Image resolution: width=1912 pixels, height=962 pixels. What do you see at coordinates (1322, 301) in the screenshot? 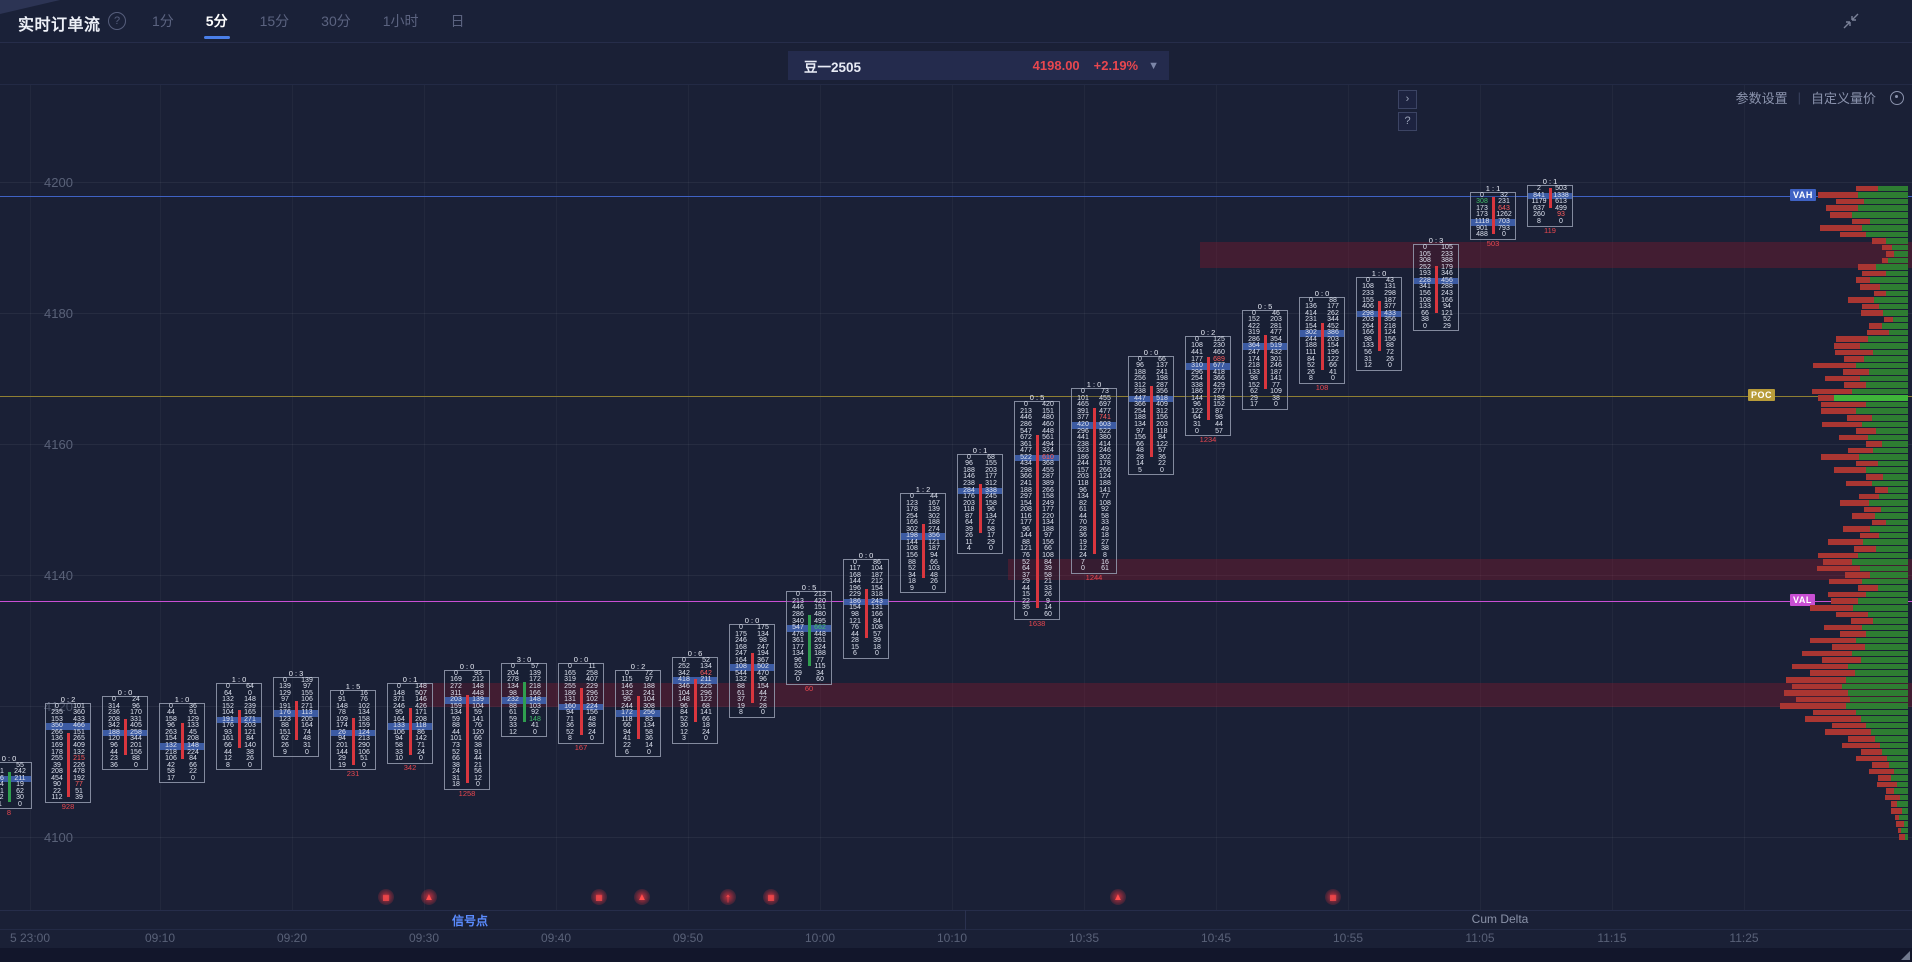
I see `footprint-row: 0 88` at bounding box center [1322, 301].